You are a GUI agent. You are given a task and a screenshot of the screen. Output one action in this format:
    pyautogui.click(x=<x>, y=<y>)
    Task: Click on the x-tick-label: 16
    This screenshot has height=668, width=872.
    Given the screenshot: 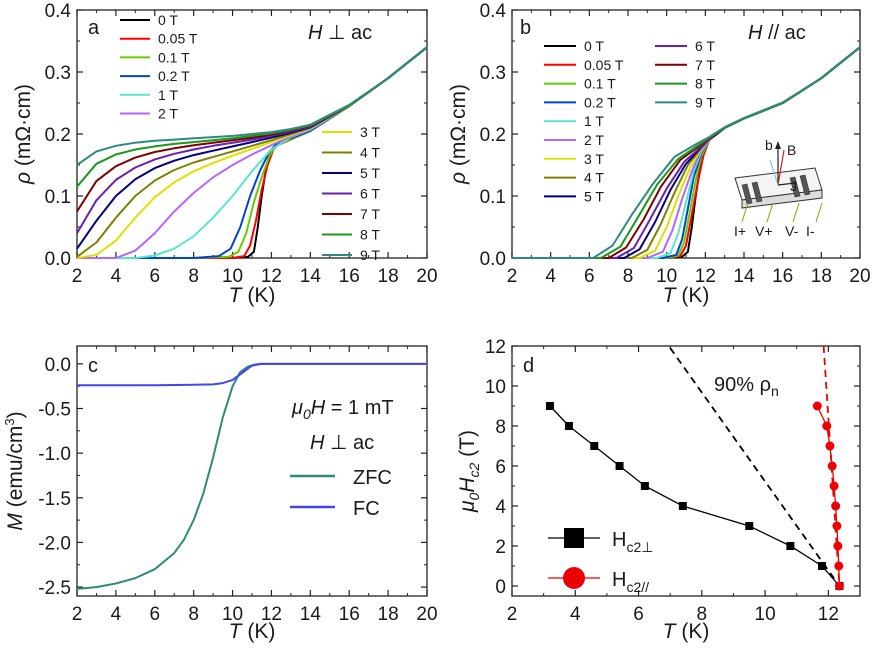 What is the action you would take?
    pyautogui.click(x=349, y=276)
    